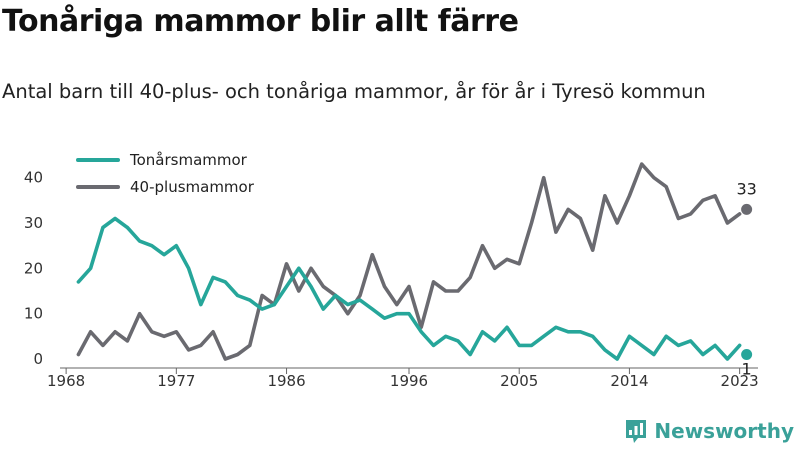 Image resolution: width=800 pixels, height=450 pixels. What do you see at coordinates (192, 187) in the screenshot?
I see `legend-label: 40-plusmammor` at bounding box center [192, 187].